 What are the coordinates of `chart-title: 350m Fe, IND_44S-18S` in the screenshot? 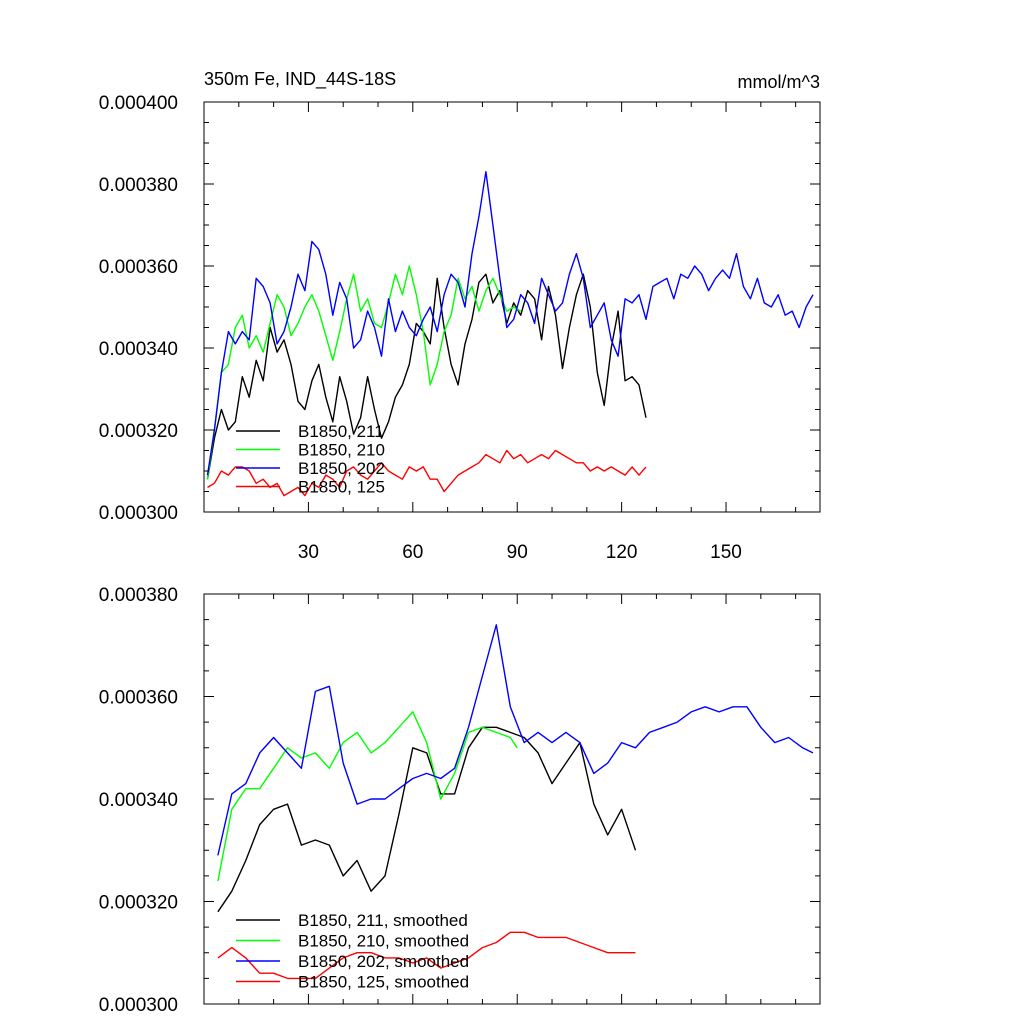 It's located at (300, 79).